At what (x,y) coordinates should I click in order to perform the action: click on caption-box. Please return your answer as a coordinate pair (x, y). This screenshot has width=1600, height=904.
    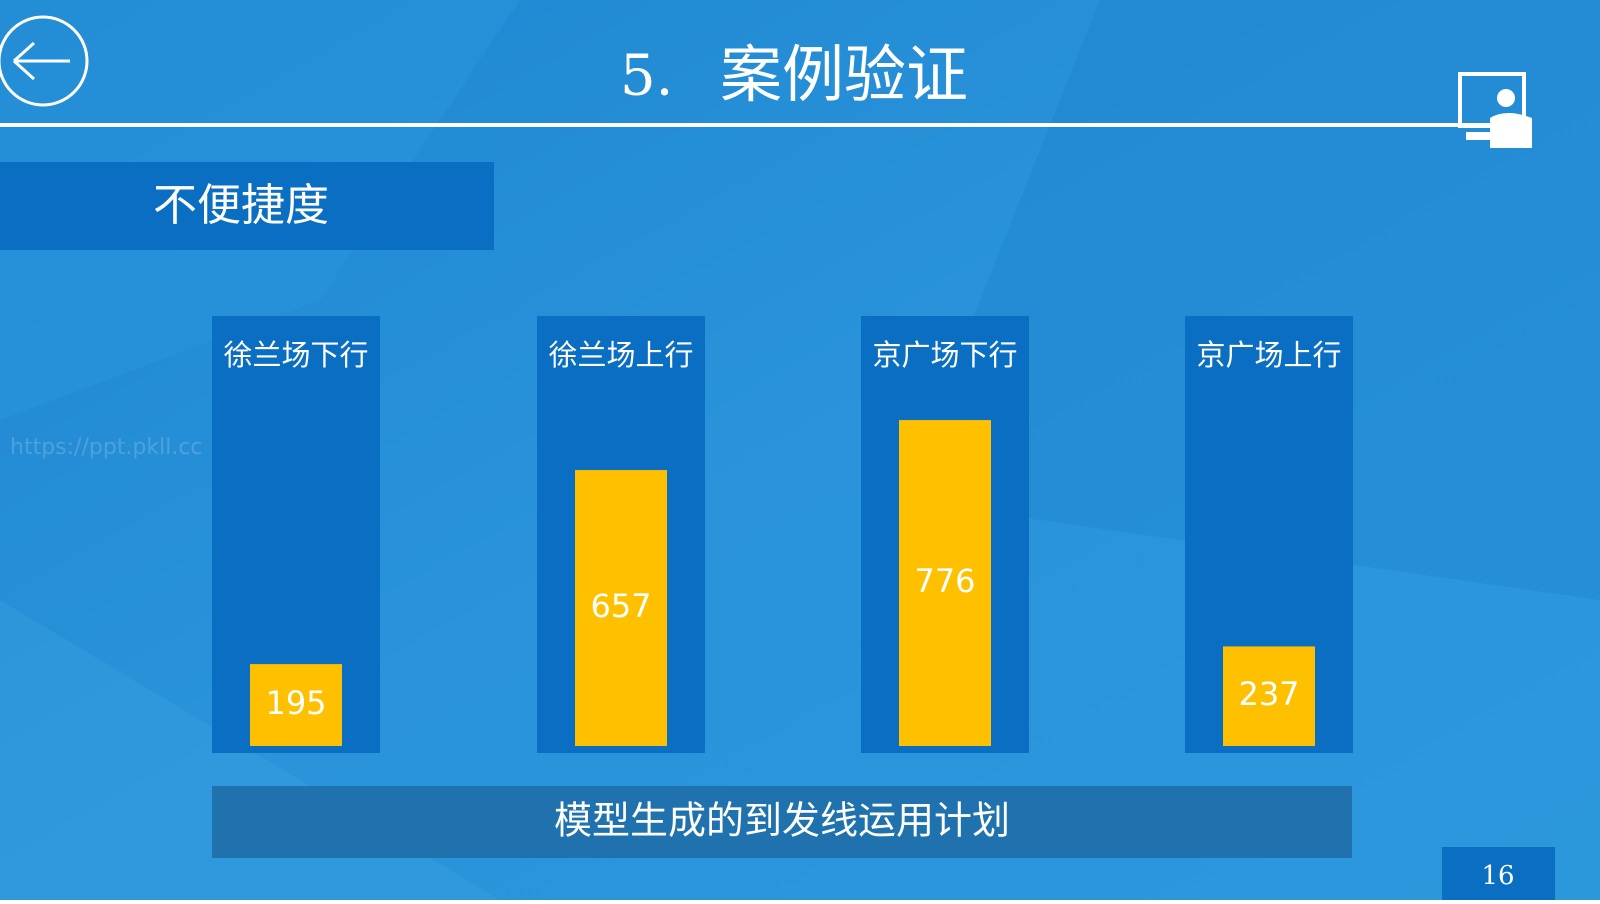
    Looking at the image, I should click on (782, 822).